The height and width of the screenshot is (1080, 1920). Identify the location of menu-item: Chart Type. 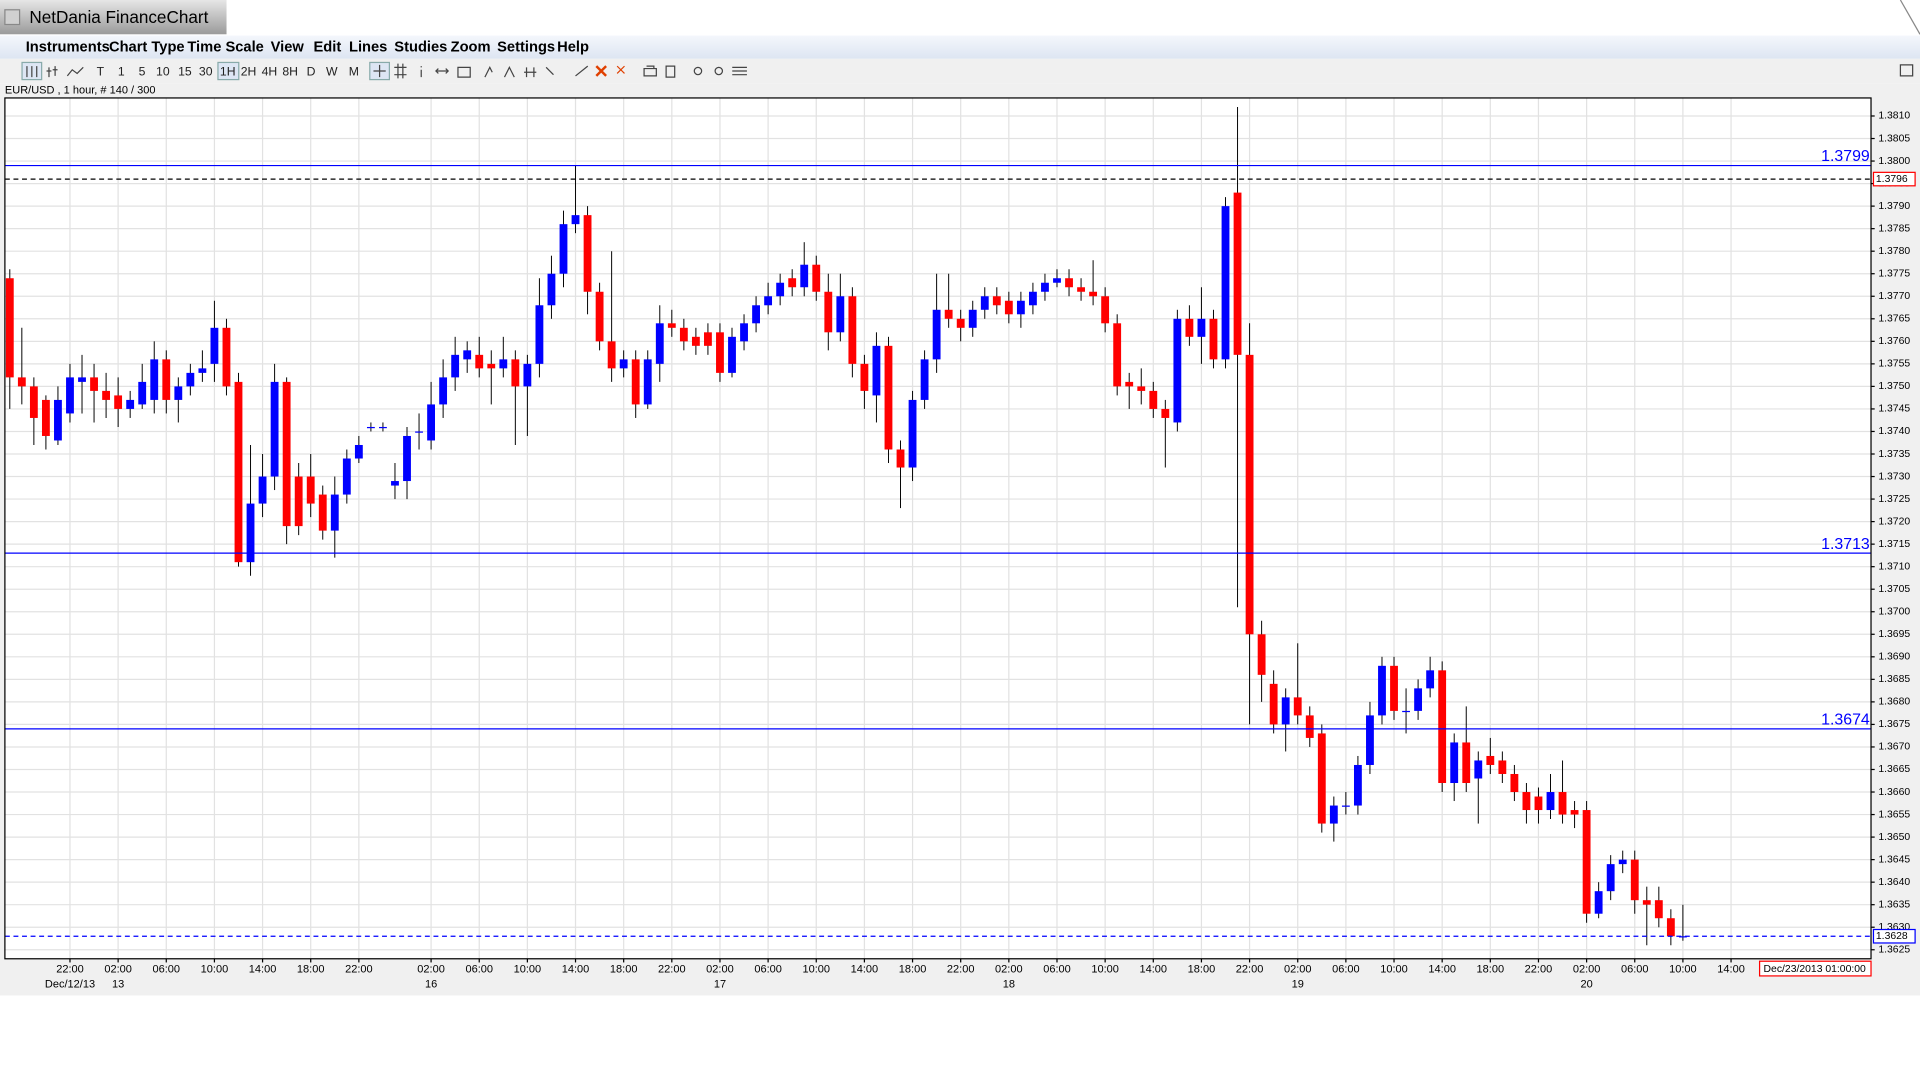
(147, 48).